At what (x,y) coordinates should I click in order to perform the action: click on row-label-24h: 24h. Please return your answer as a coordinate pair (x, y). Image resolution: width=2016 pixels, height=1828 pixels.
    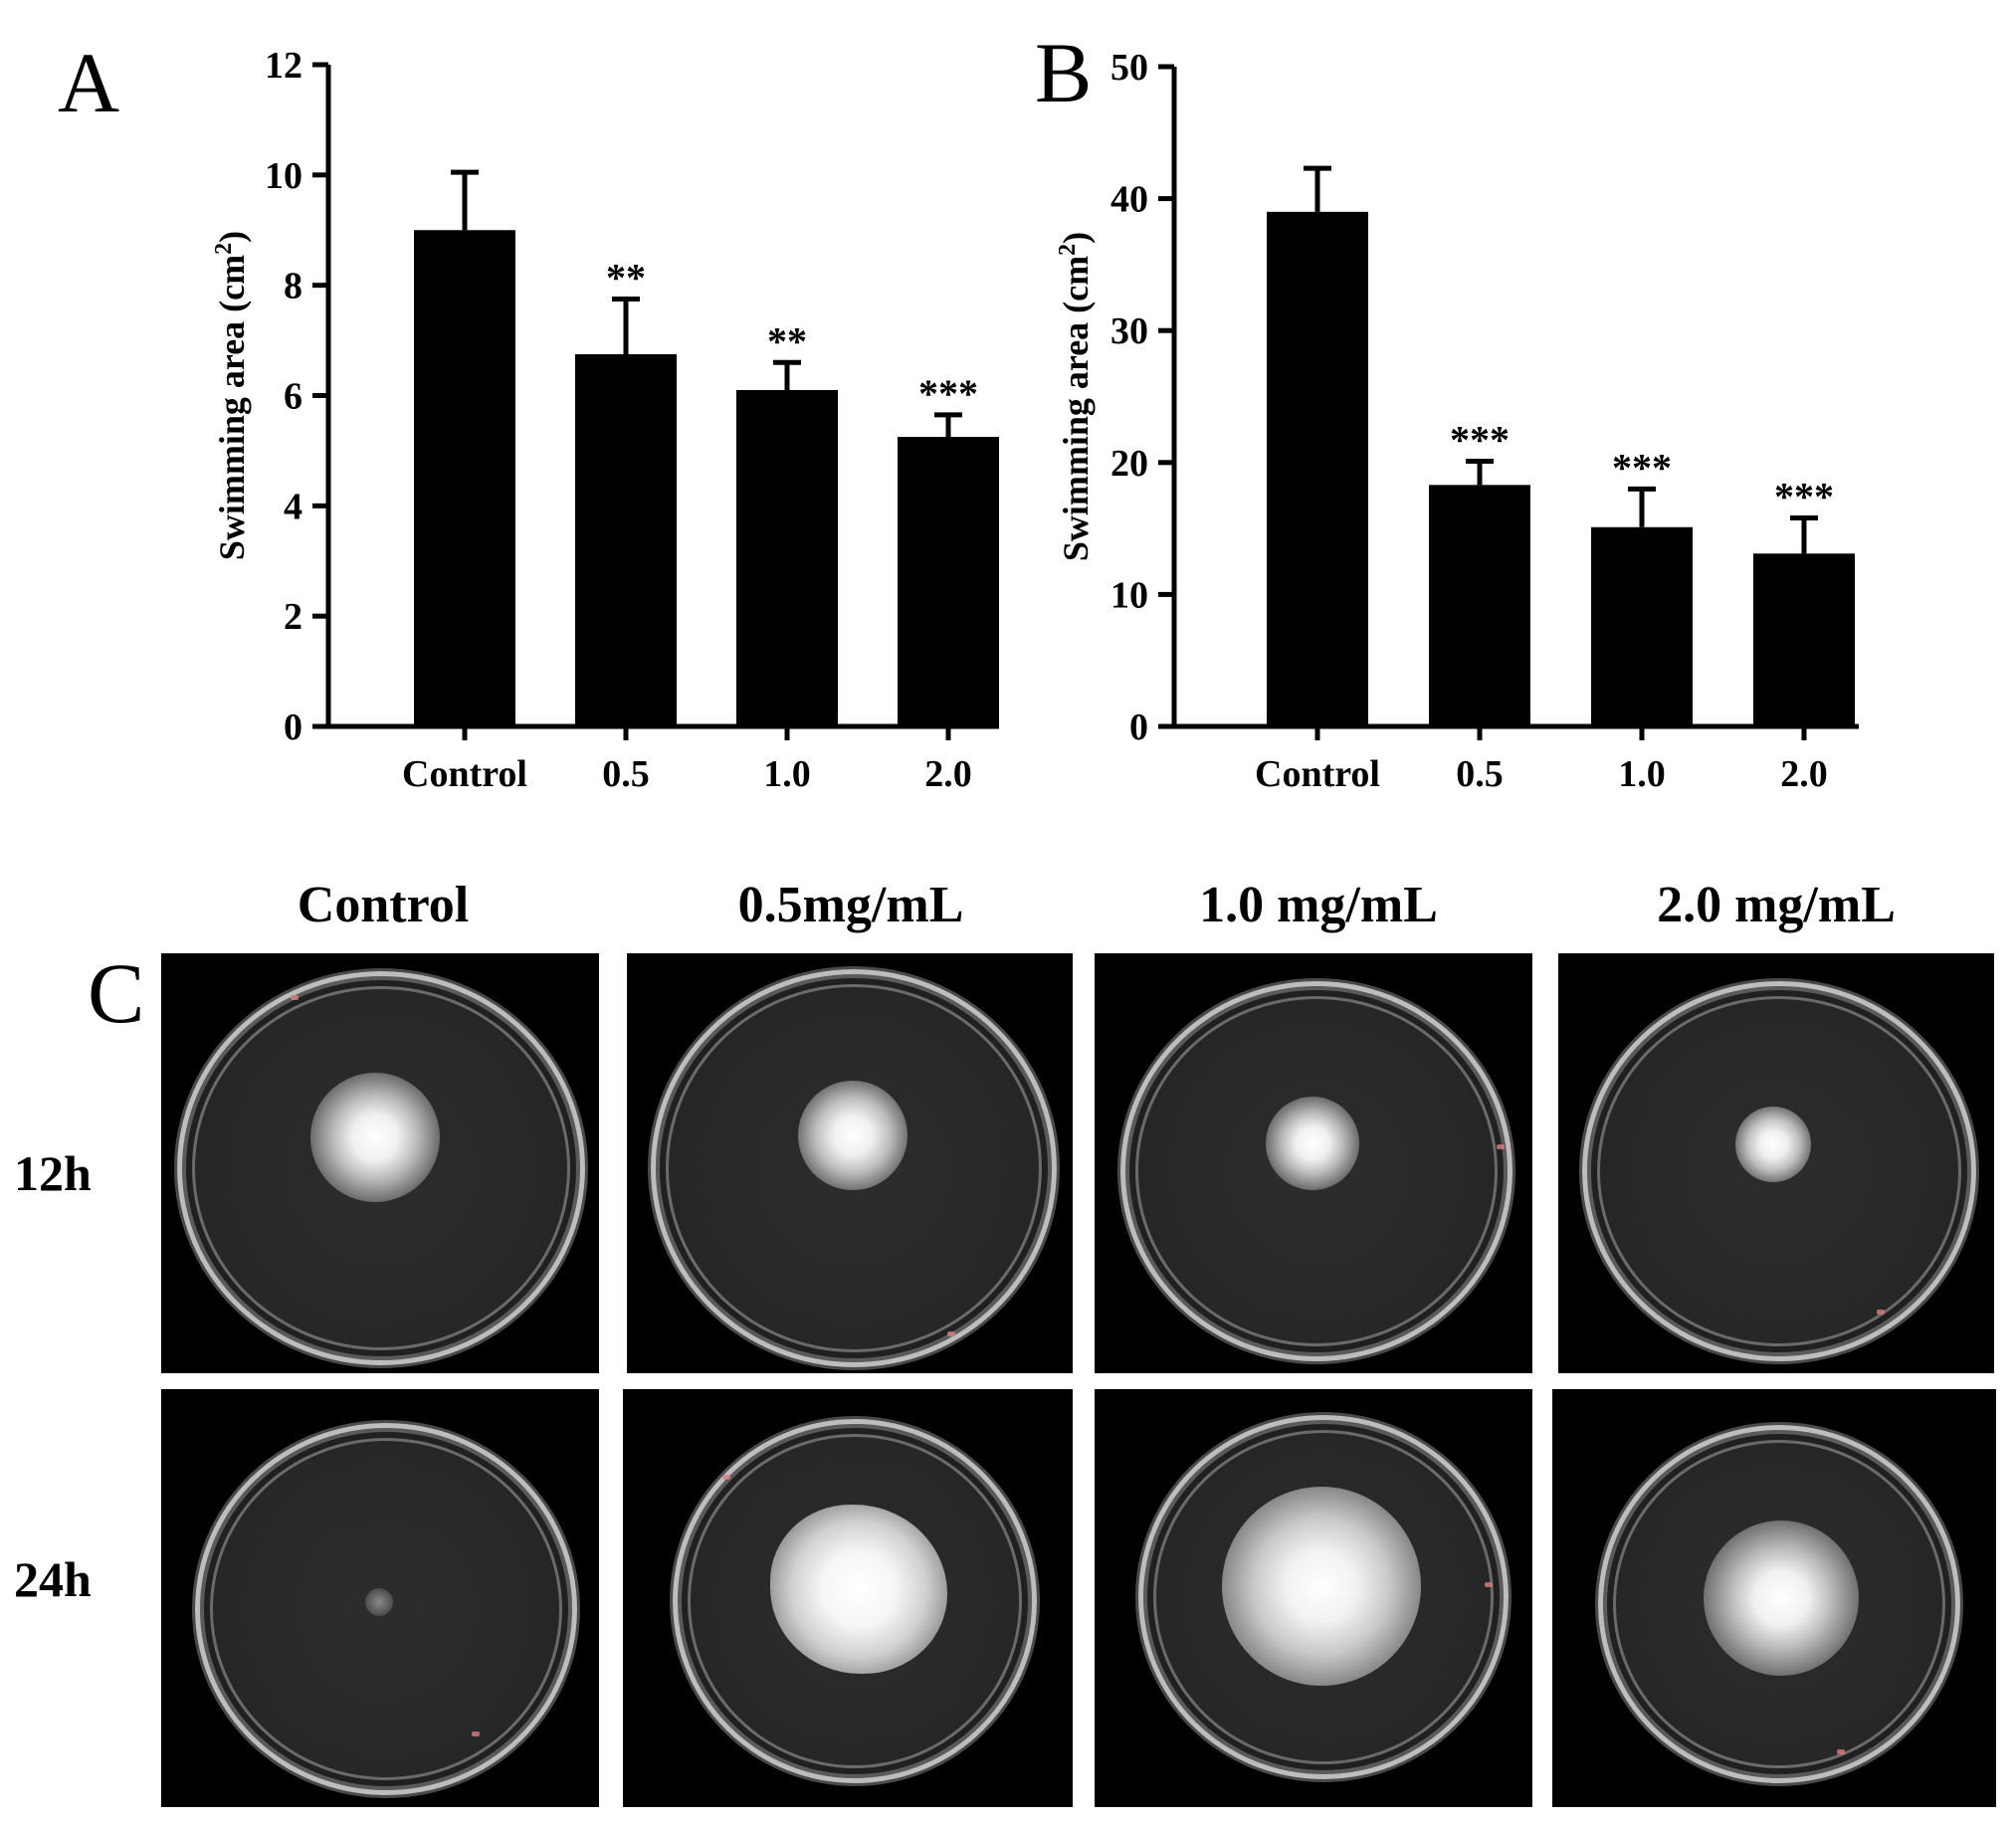
    Looking at the image, I should click on (53, 1579).